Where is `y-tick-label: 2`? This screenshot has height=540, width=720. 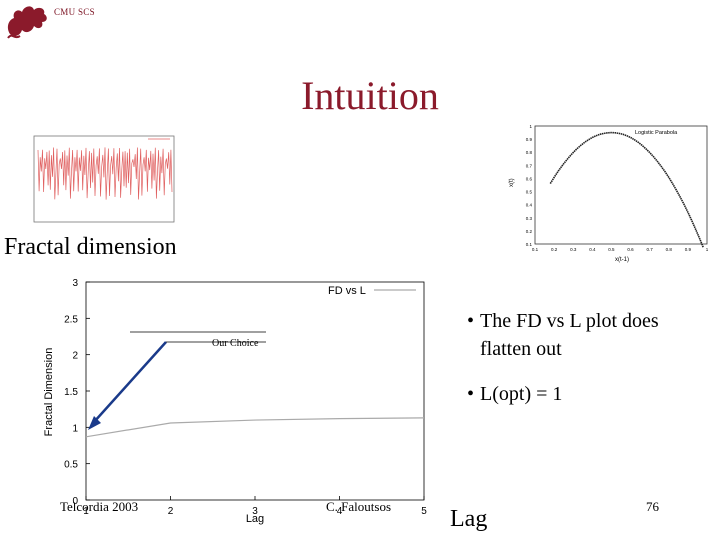 y-tick-label: 2 is located at coordinates (75, 356).